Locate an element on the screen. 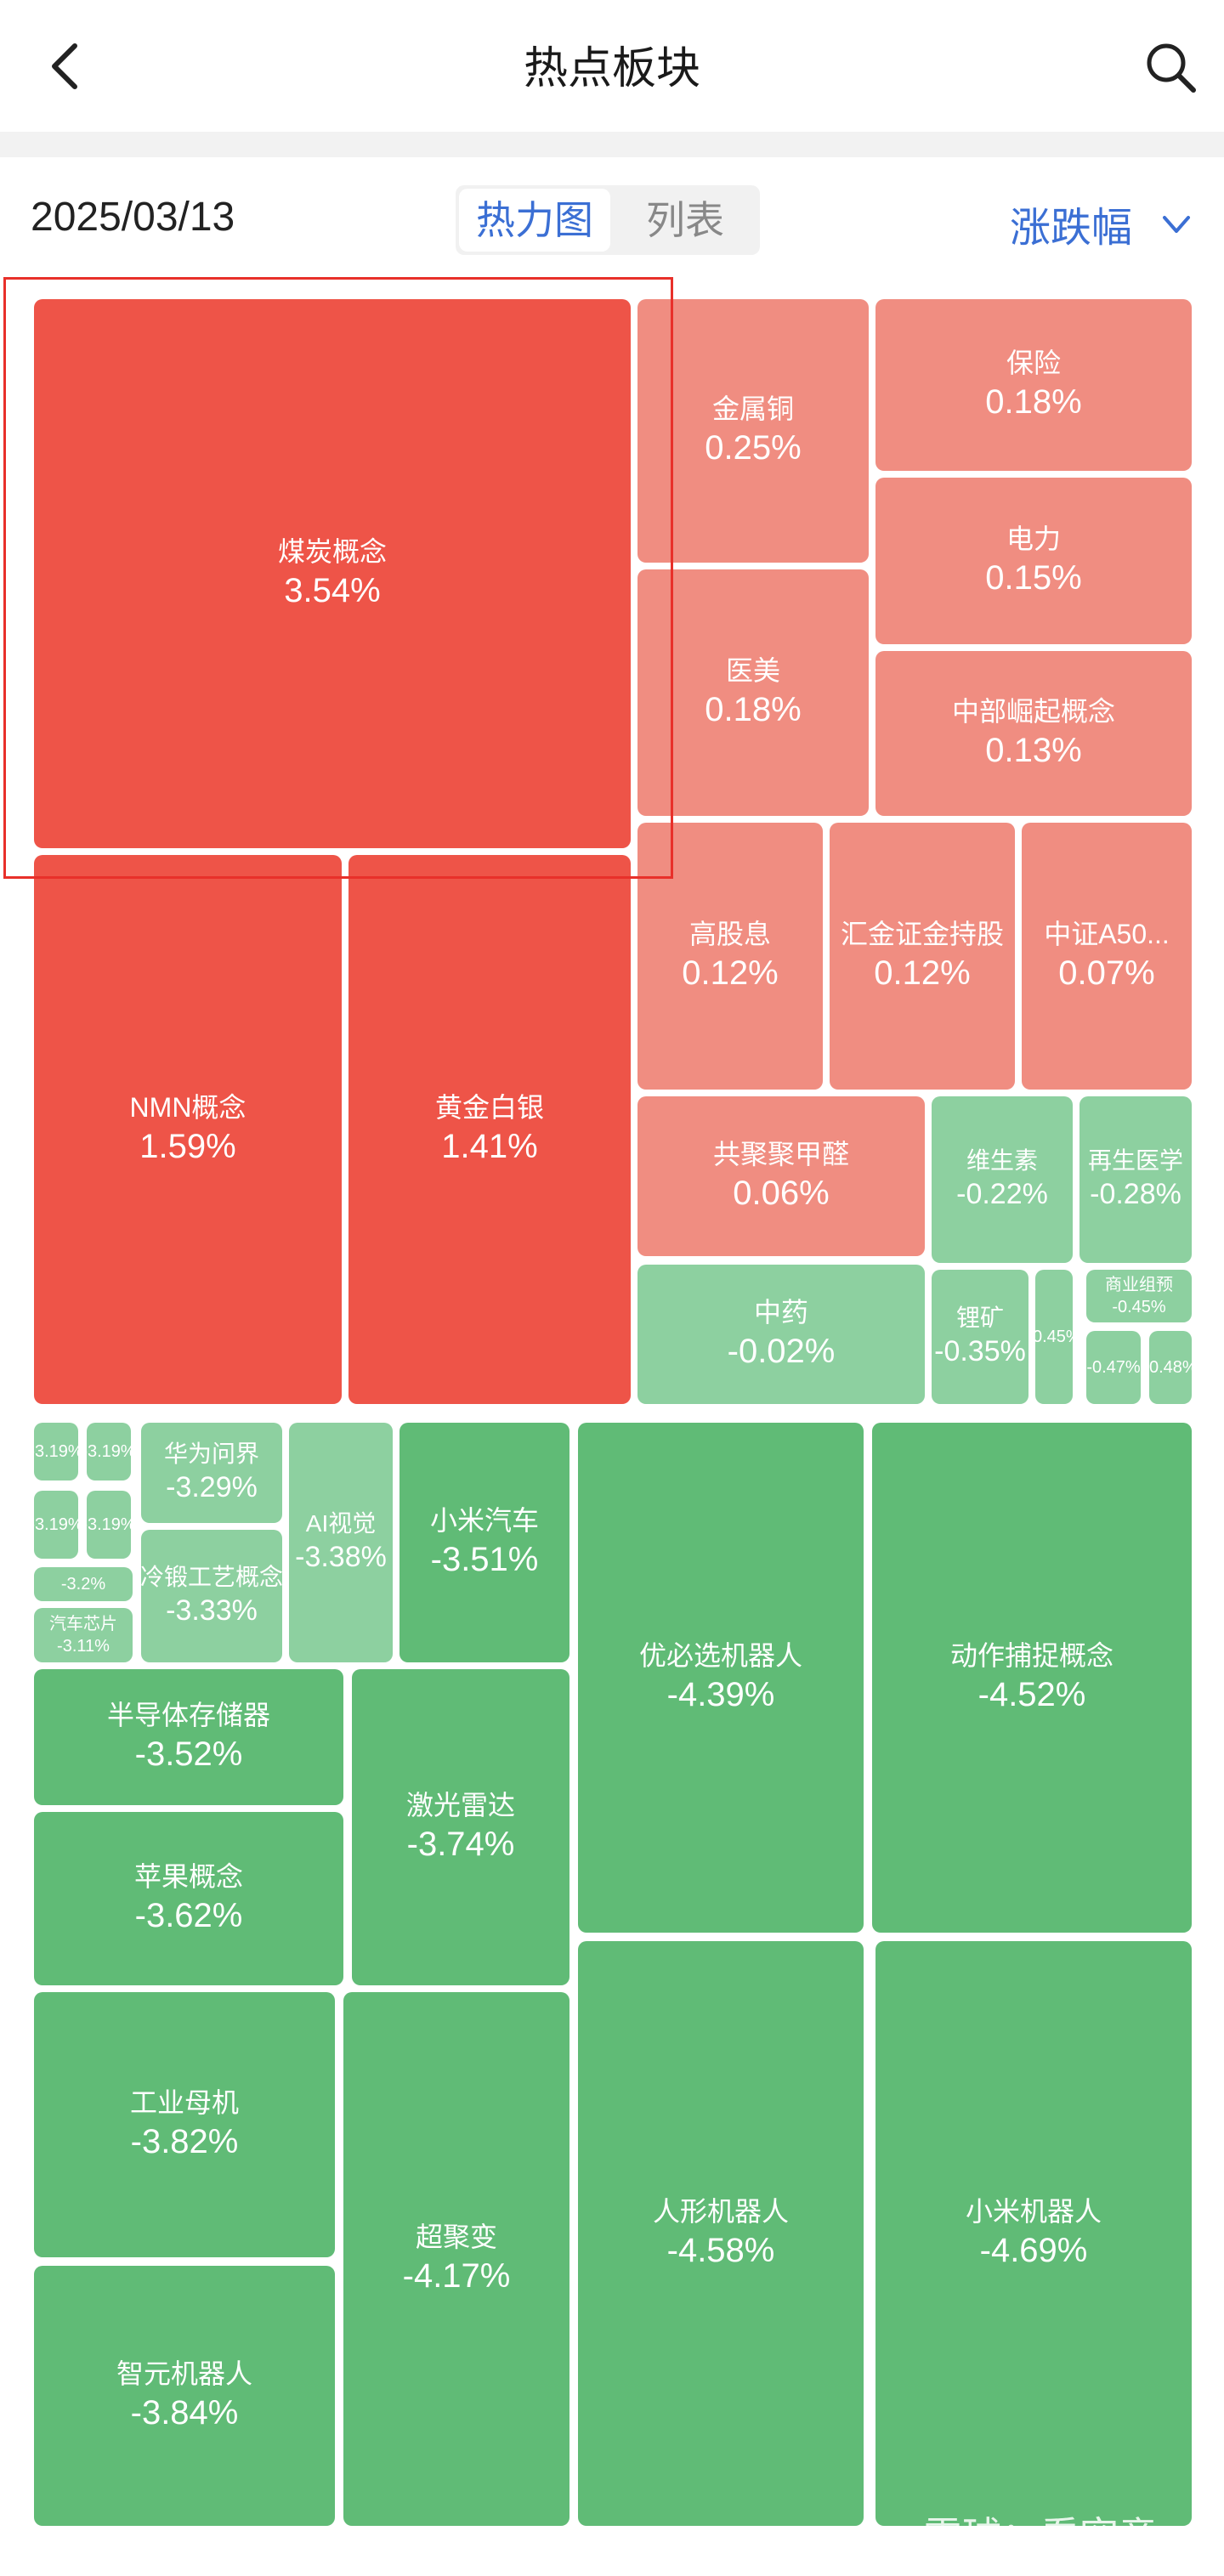 The width and height of the screenshot is (1224, 2576). sector-name: 智元机器人 is located at coordinates (184, 2373).